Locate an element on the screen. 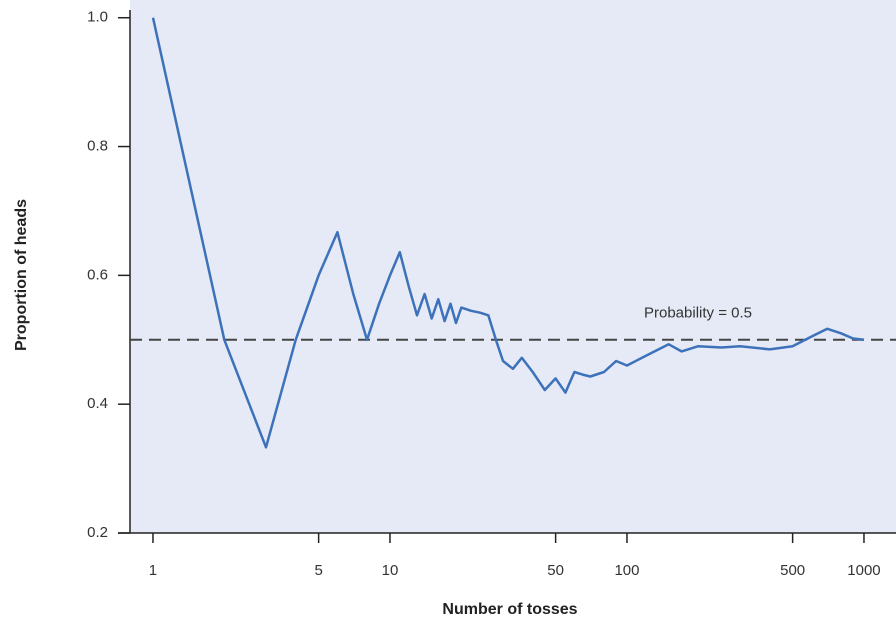  y-tick-label: 1.0 is located at coordinates (97, 17).